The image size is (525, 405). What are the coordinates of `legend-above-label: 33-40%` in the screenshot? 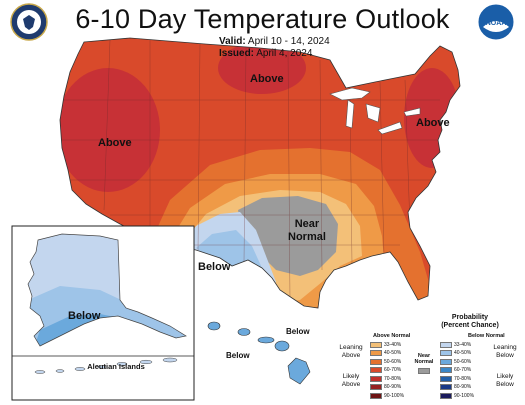 It's located at (393, 344).